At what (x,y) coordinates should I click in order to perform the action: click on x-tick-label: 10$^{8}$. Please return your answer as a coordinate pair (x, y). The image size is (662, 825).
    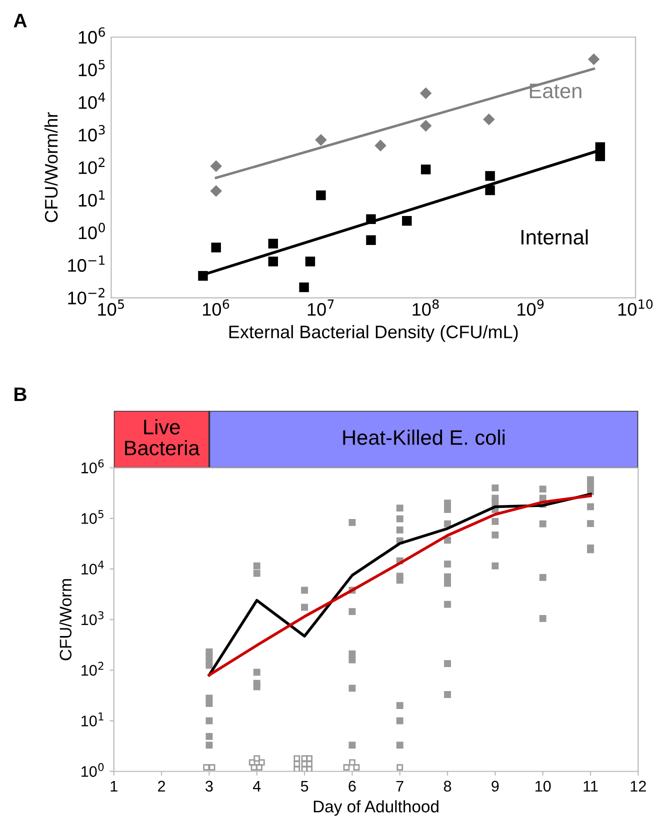
    Looking at the image, I should click on (425, 307).